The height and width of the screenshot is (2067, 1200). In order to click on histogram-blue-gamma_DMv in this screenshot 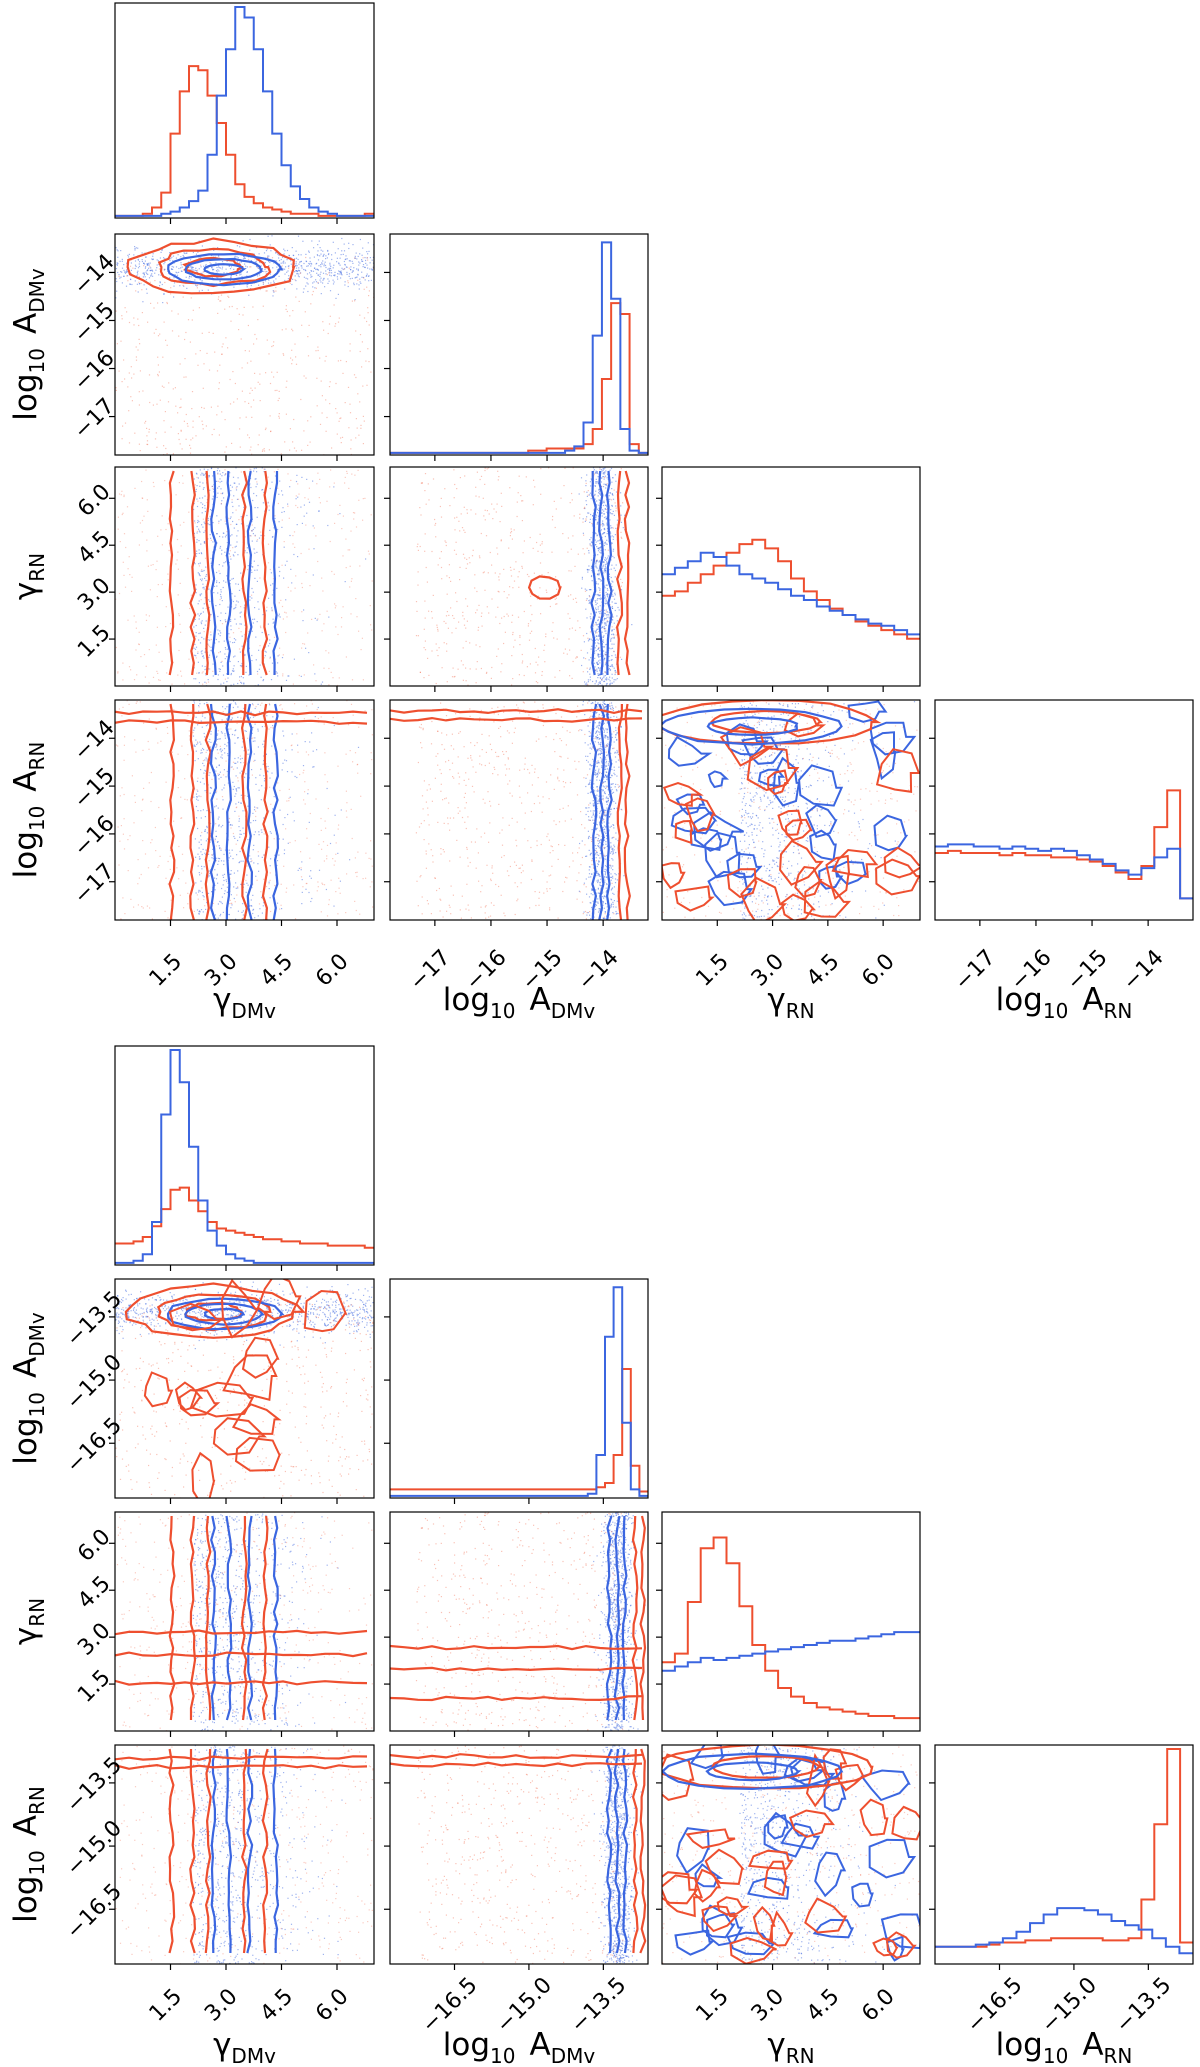, I will do `click(244, 1156)`.